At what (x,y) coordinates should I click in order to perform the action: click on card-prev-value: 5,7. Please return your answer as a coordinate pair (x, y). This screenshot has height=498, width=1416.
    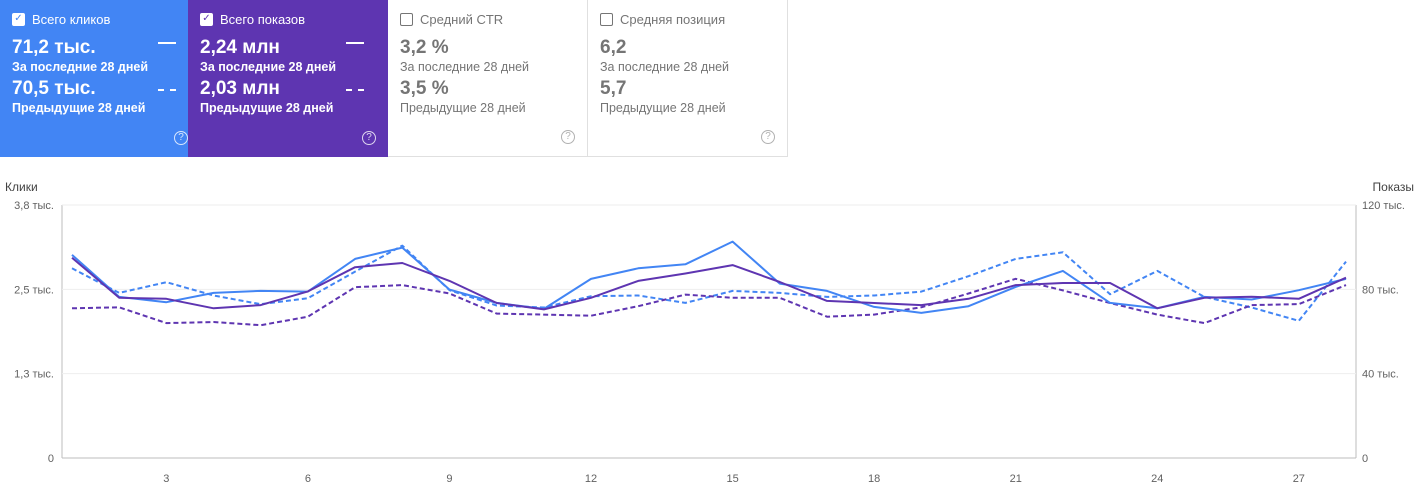
    Looking at the image, I should click on (613, 88).